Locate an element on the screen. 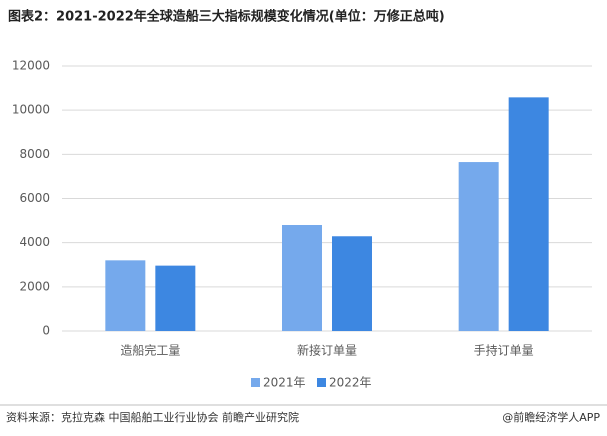 This screenshot has height=436, width=607. legend-label: 2022年 is located at coordinates (350, 383).